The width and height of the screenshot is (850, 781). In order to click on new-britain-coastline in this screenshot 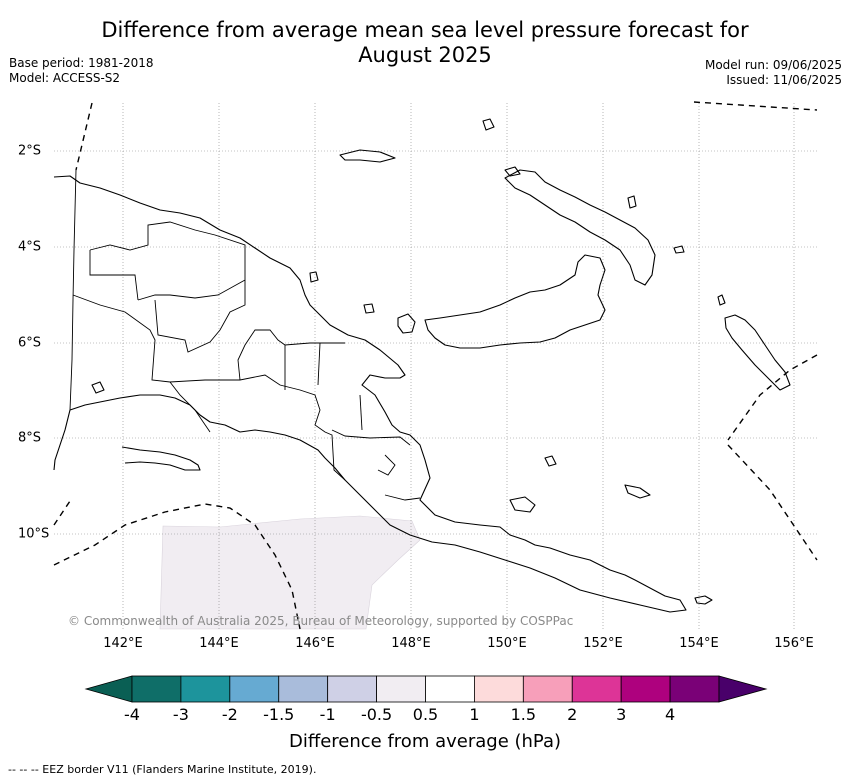, I will do `click(515, 301)`.